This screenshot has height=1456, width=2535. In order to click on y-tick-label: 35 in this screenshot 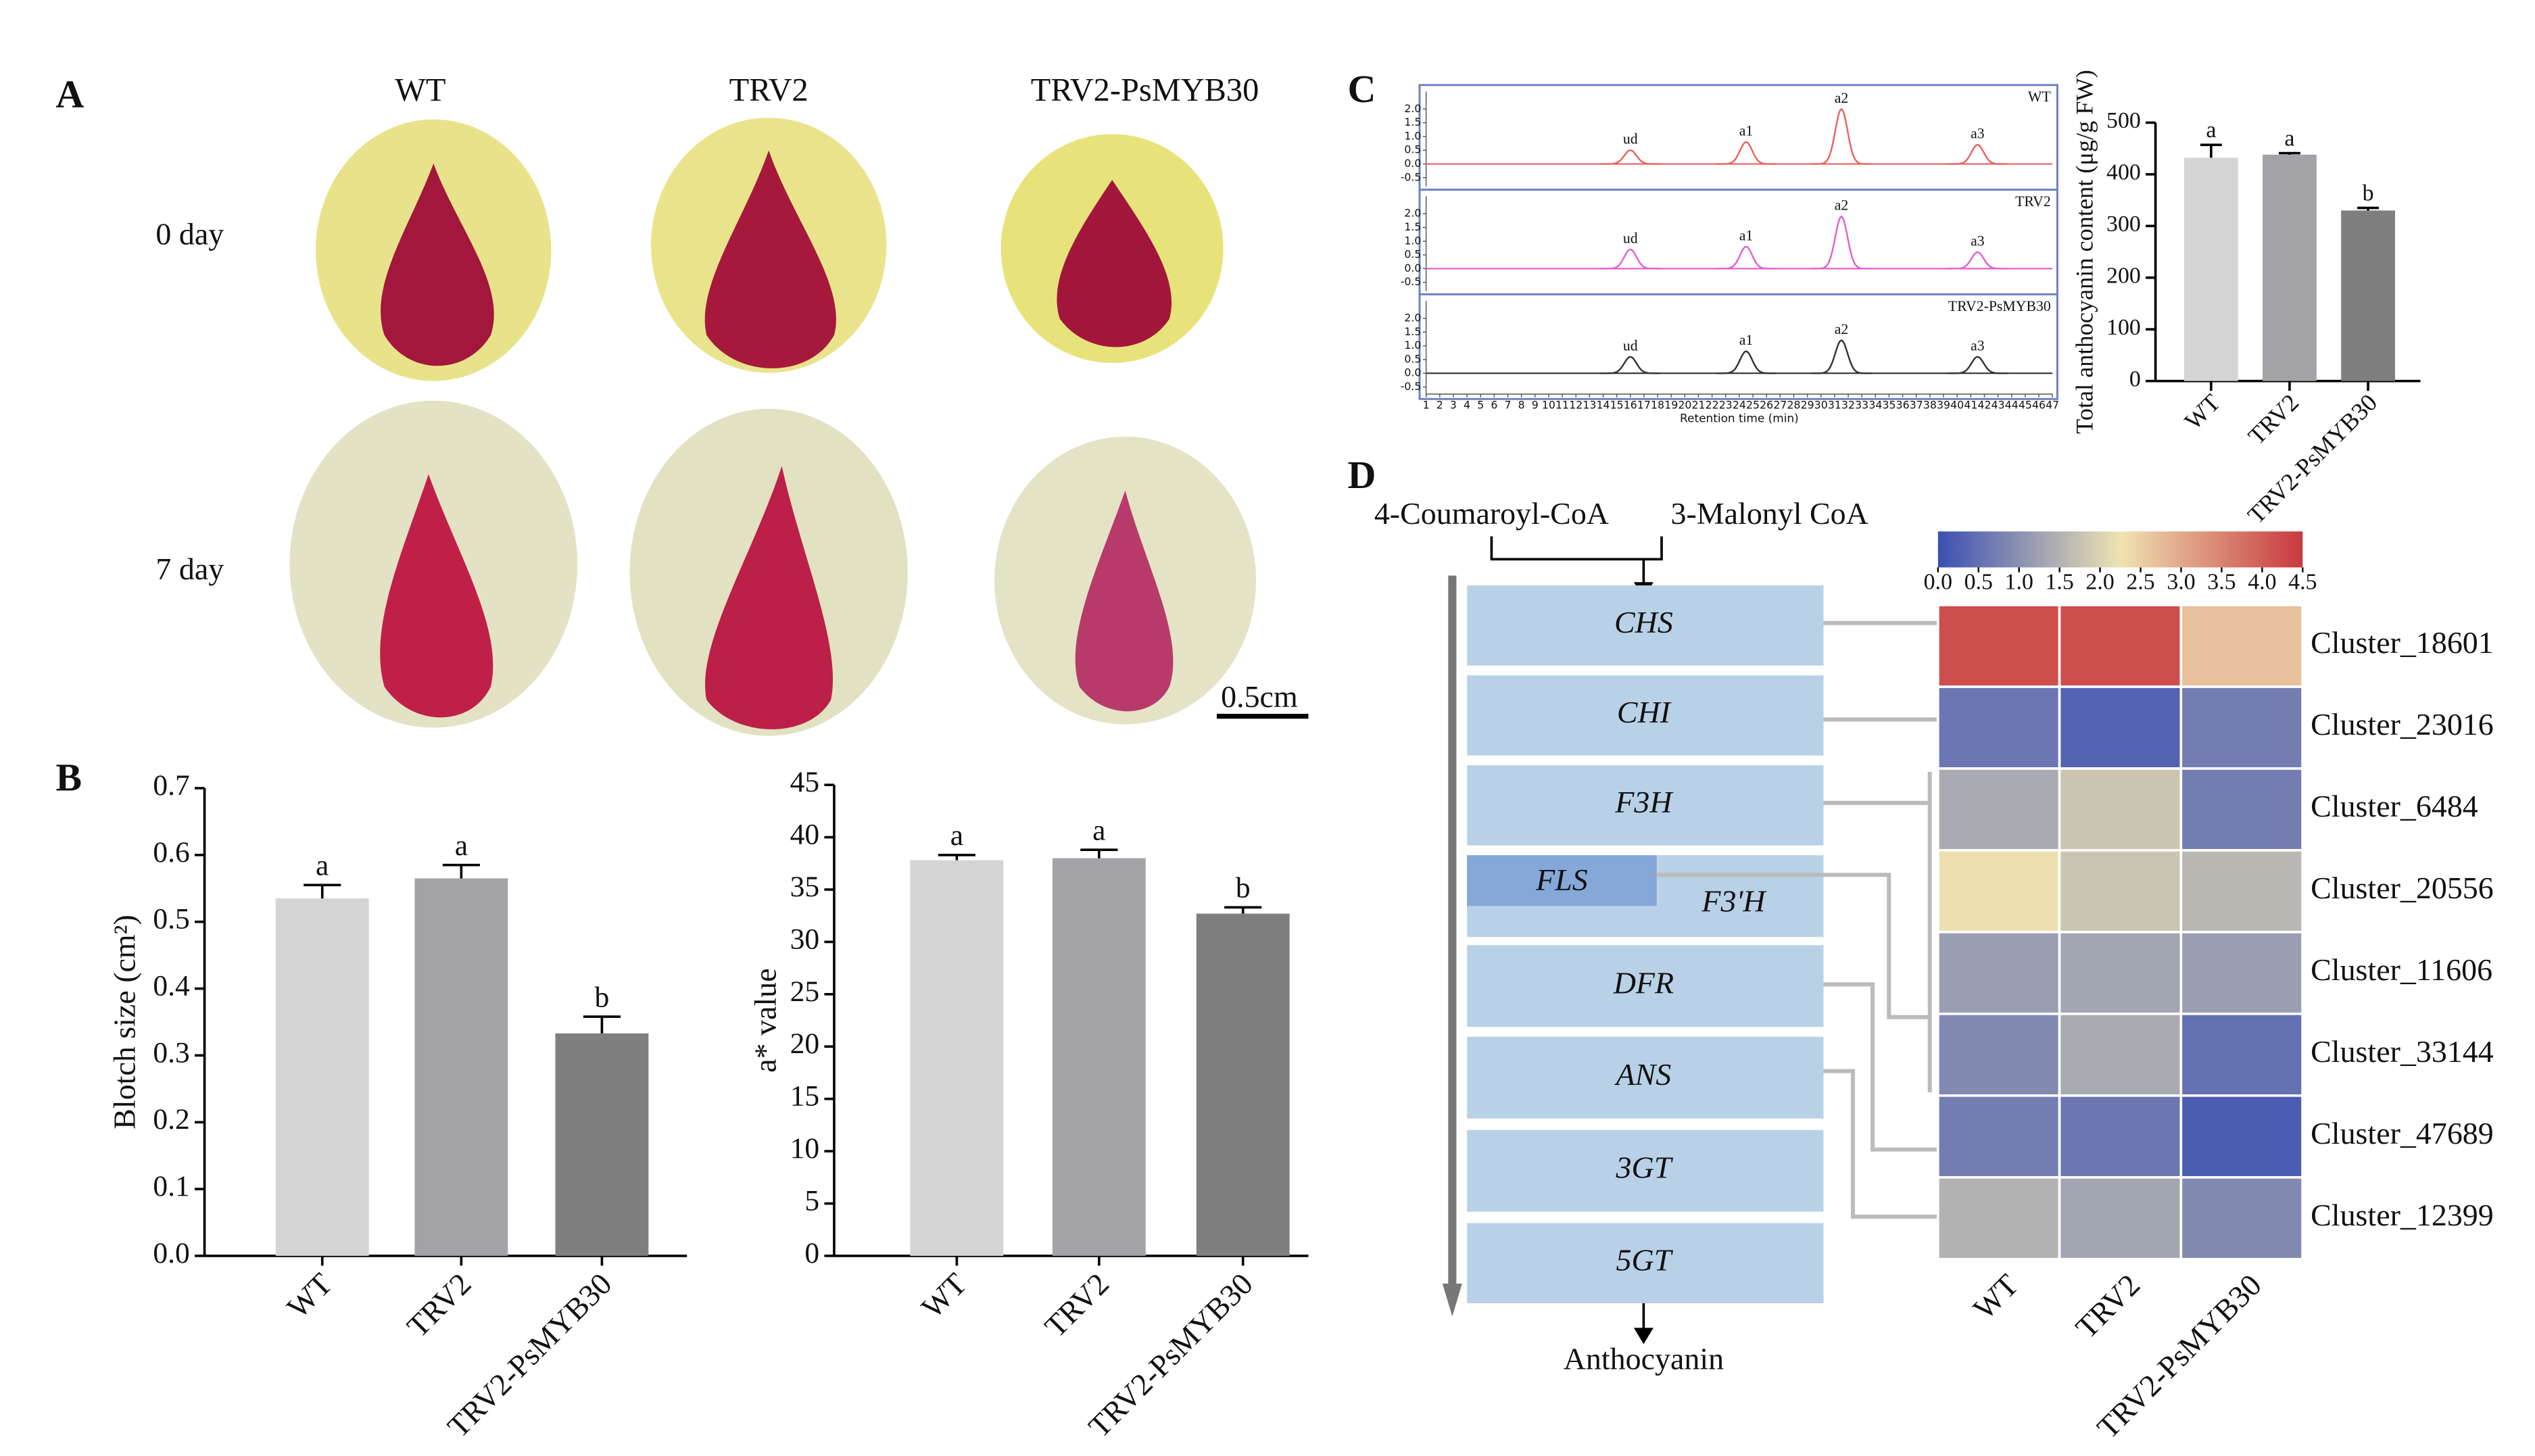, I will do `click(805, 887)`.